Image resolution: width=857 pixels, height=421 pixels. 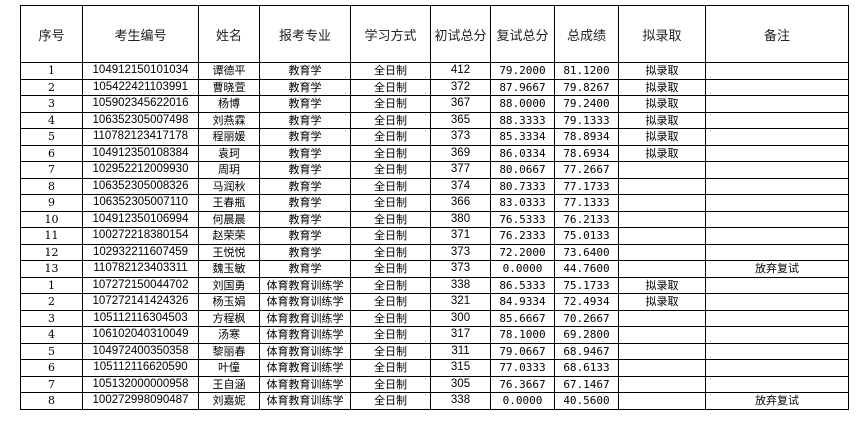 I want to click on cell-name: 方程枫, so click(x=229, y=318).